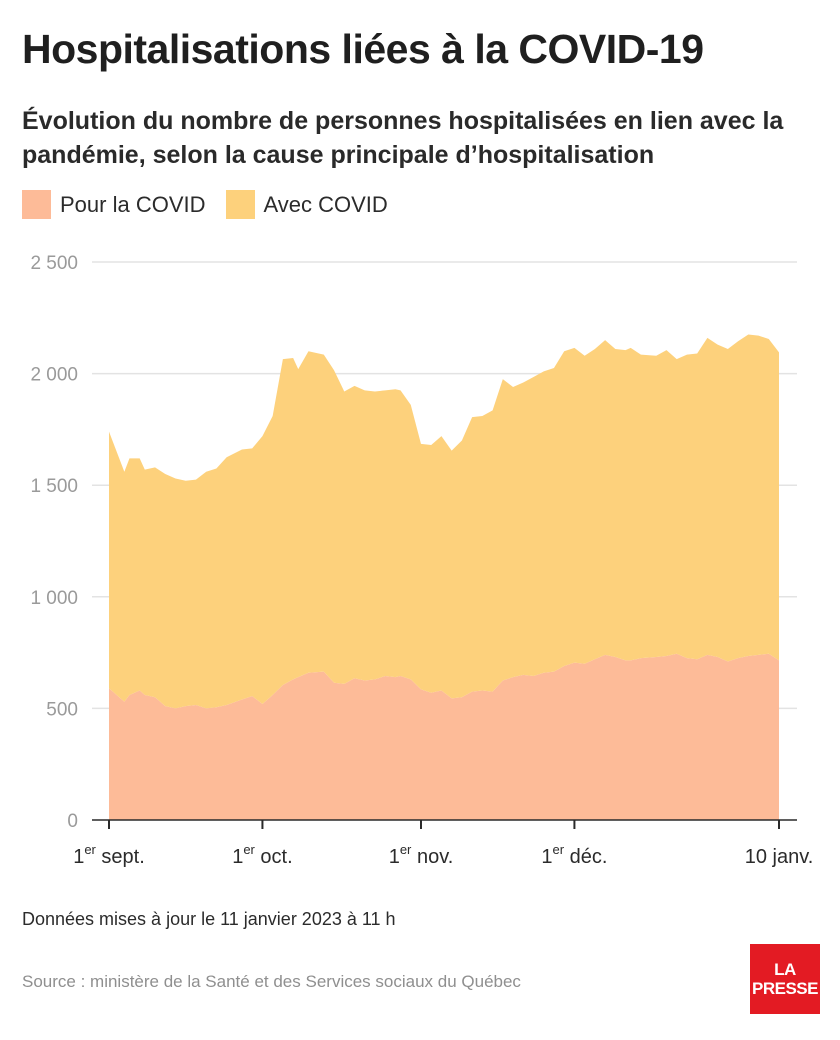 The width and height of the screenshot is (840, 1040). I want to click on x-tick-label-1: 1er oct., so click(262, 855).